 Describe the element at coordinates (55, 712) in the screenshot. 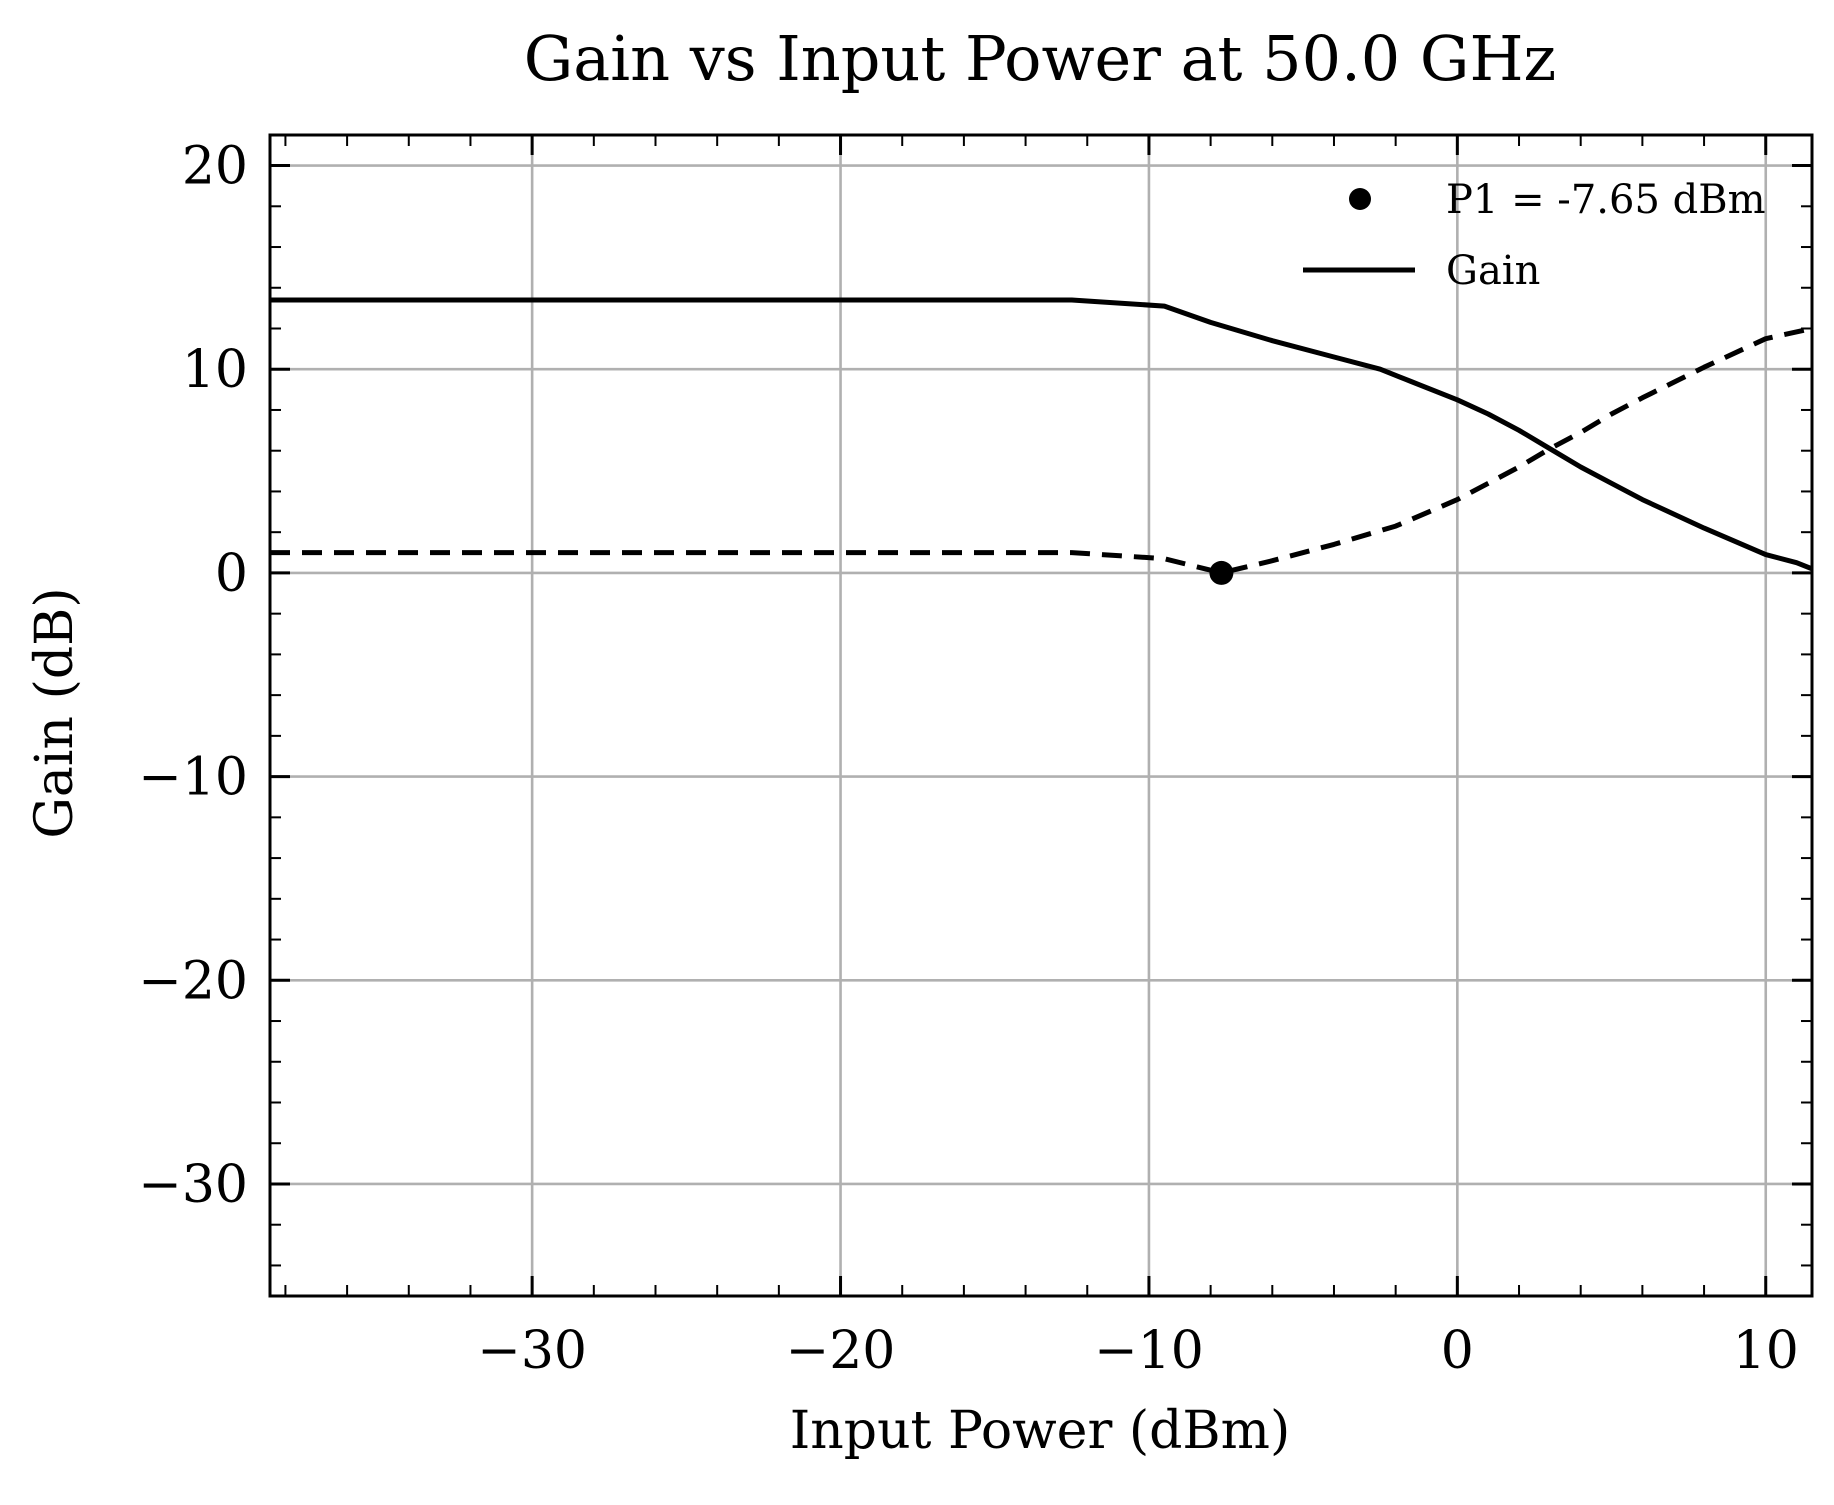

I see `y-axis-title: Gain (dB)` at that location.